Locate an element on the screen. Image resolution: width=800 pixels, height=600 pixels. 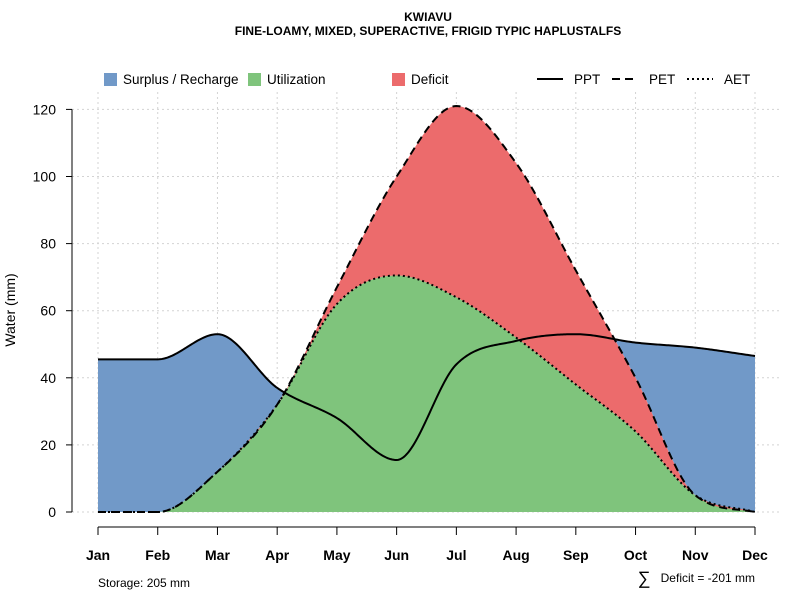
x-tick-label: Jul is located at coordinates (456, 555).